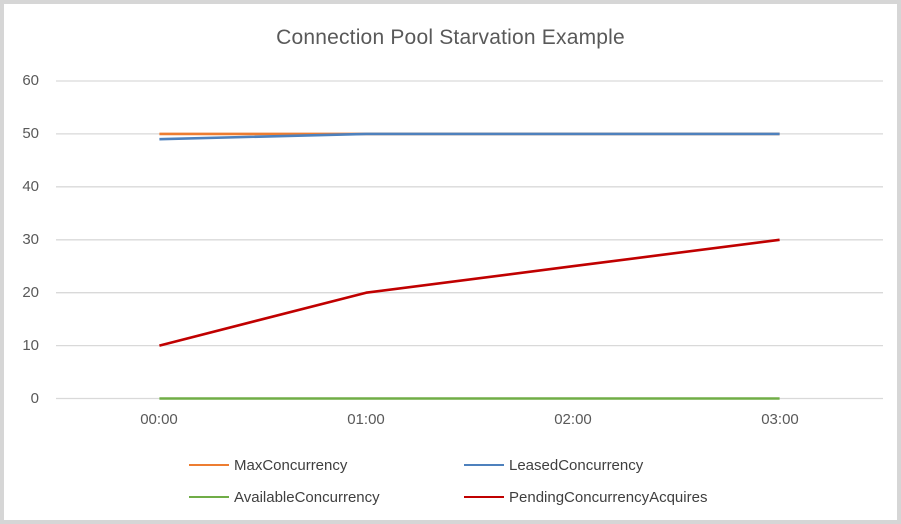 This screenshot has height=524, width=901. I want to click on chart-title: Connection Pool Starvation Example, so click(450, 37).